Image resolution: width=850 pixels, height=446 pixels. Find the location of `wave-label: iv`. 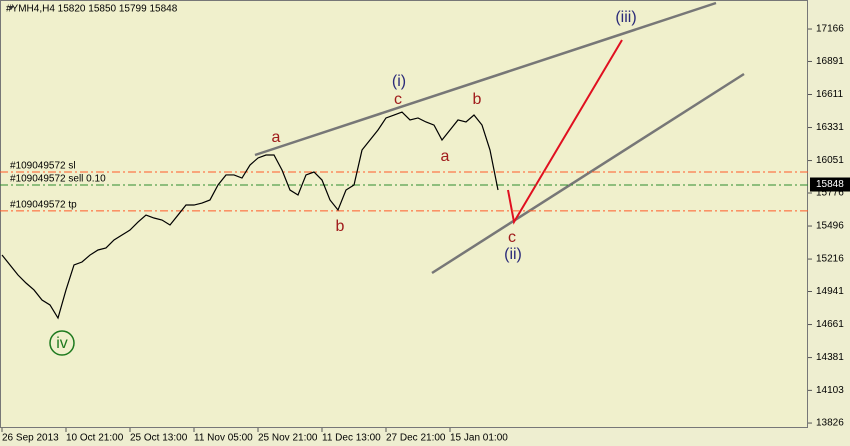

wave-label: iv is located at coordinates (62, 343).